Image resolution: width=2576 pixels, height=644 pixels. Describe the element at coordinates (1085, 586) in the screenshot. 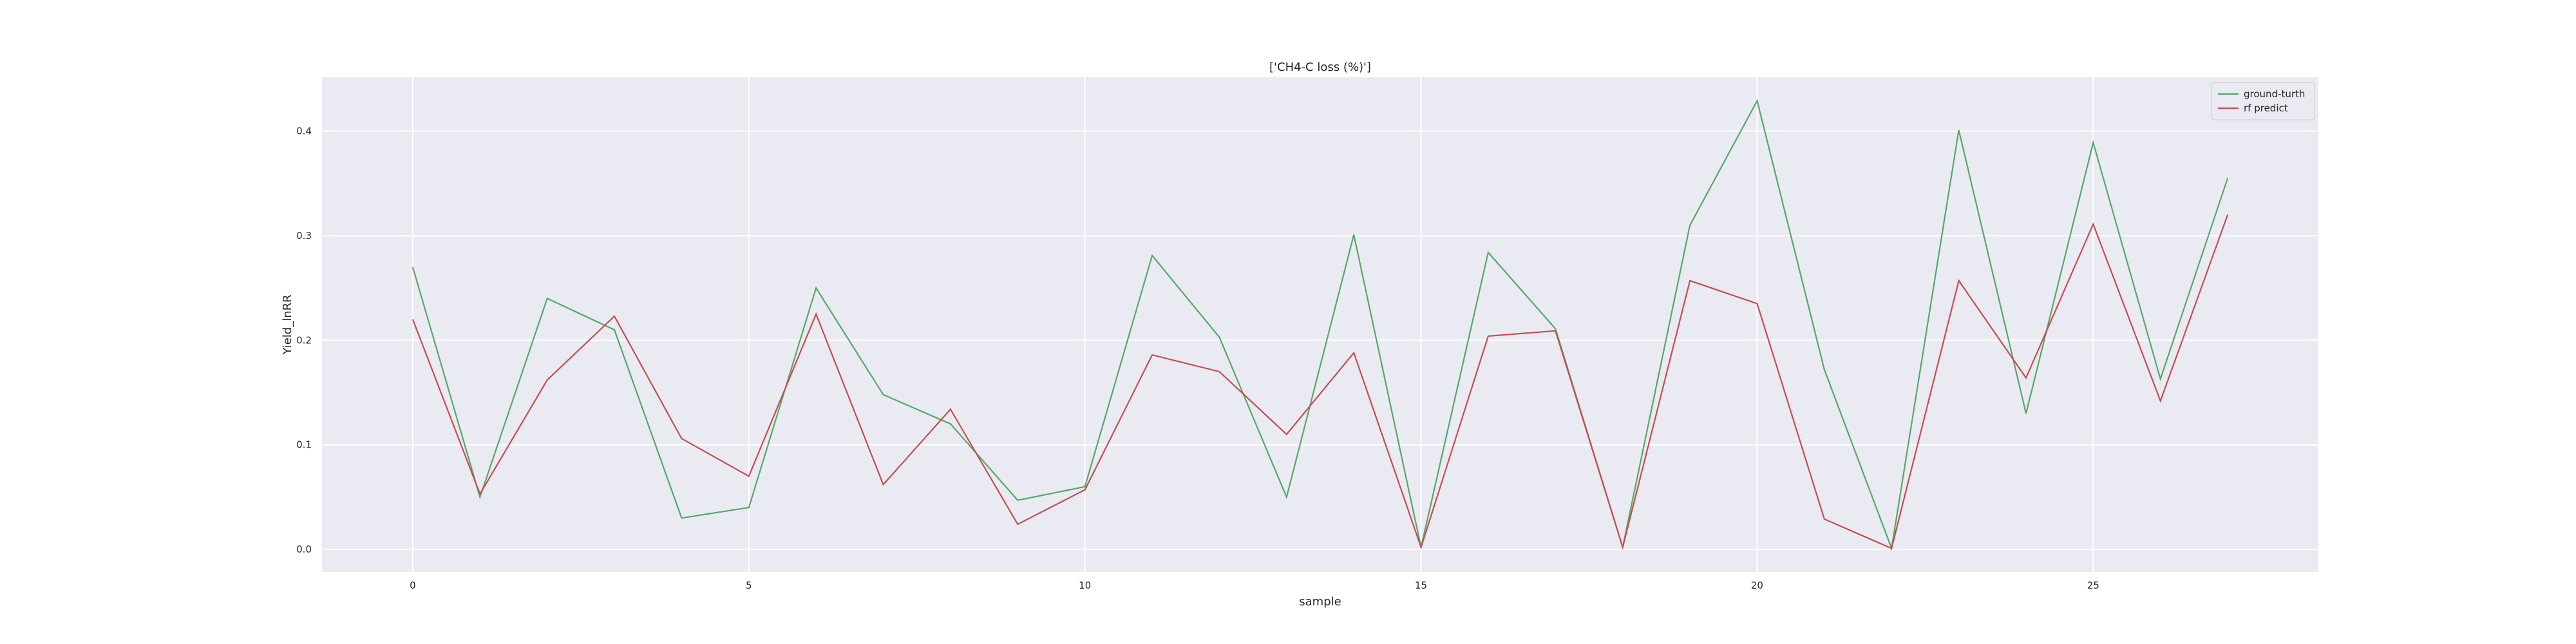

I see `x-tick-label: 10` at that location.